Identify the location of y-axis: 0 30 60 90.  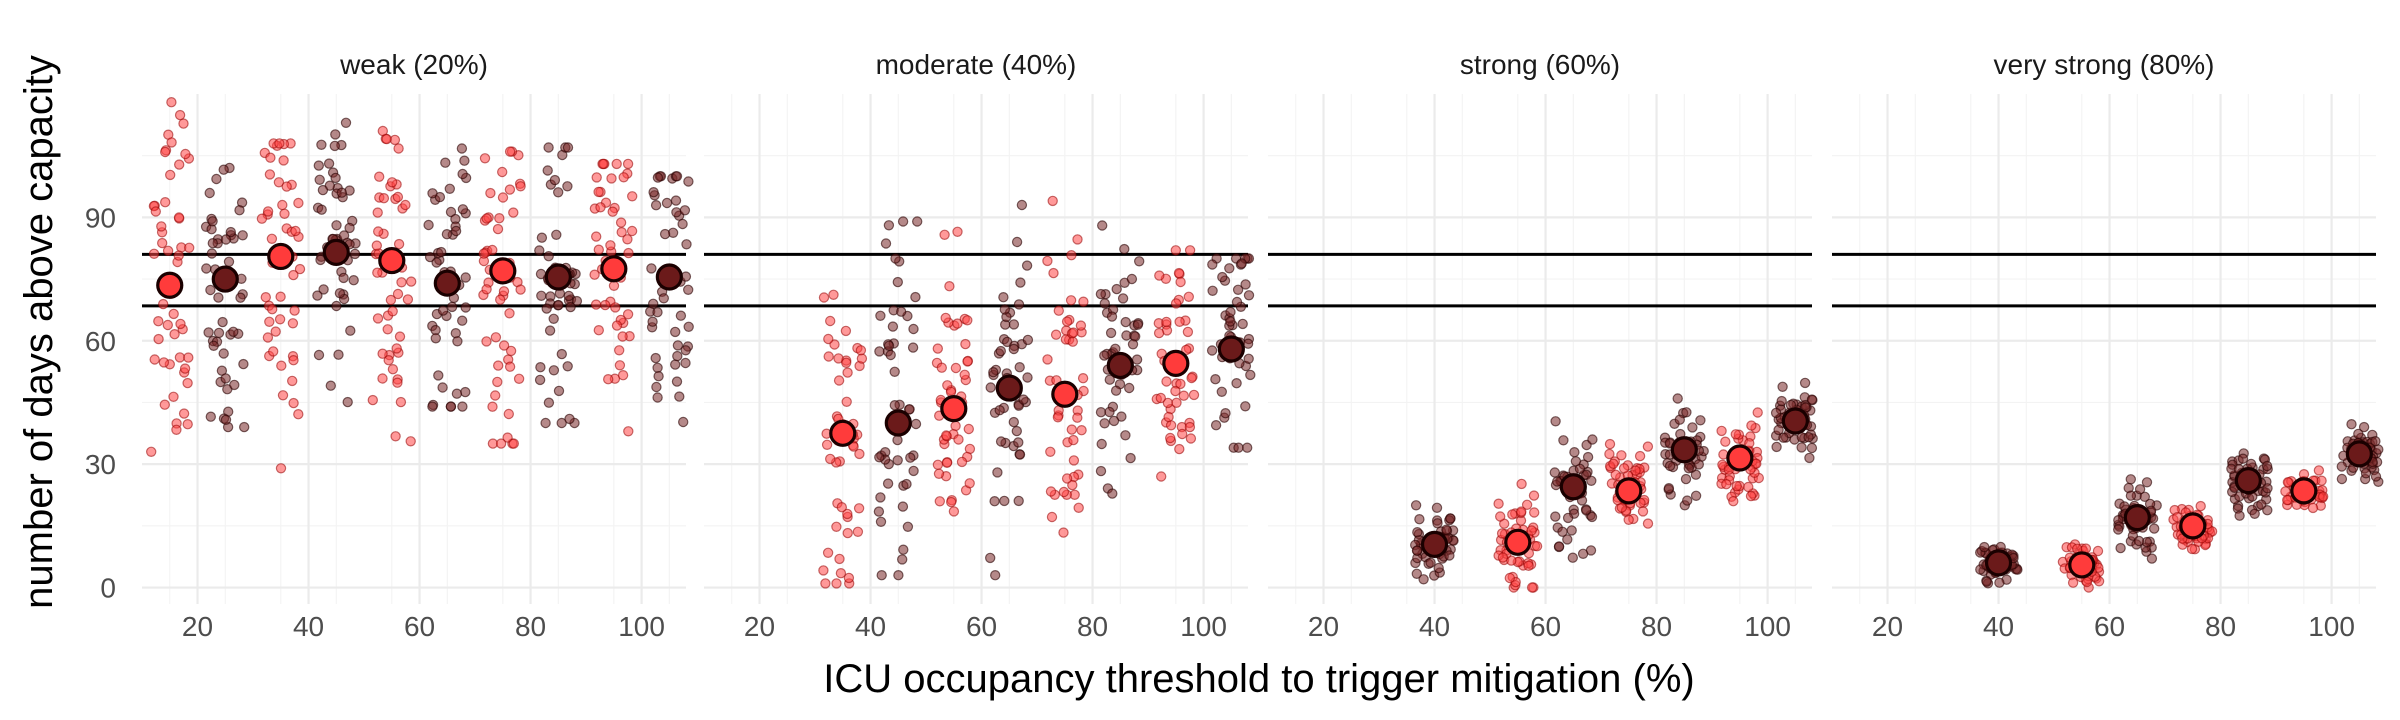
(100, 402).